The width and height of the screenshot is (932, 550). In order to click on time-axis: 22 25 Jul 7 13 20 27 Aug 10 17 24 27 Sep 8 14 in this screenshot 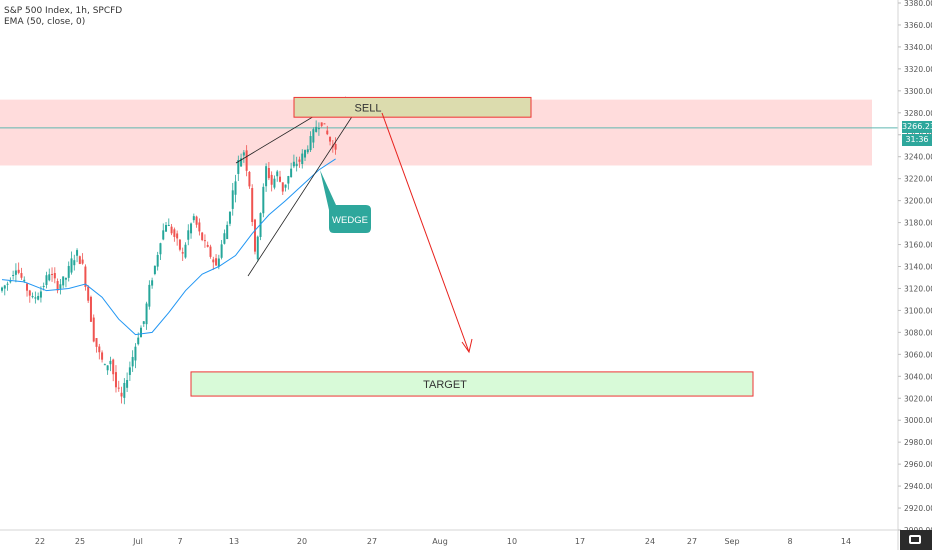, I will do `click(449, 537)`.